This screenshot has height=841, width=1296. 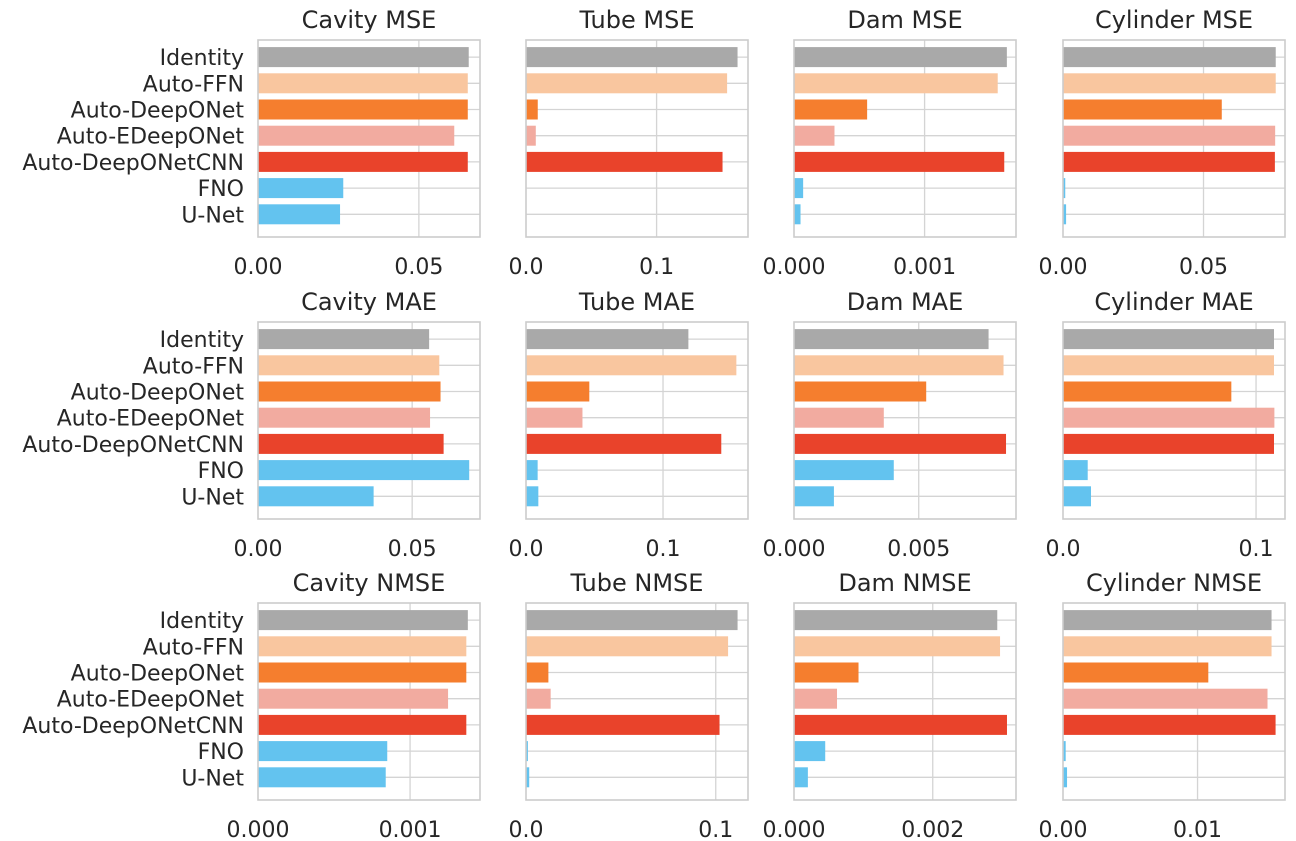 What do you see at coordinates (1167, 646) in the screenshot?
I see `bar-cylinder-nmse-auto-ffn` at bounding box center [1167, 646].